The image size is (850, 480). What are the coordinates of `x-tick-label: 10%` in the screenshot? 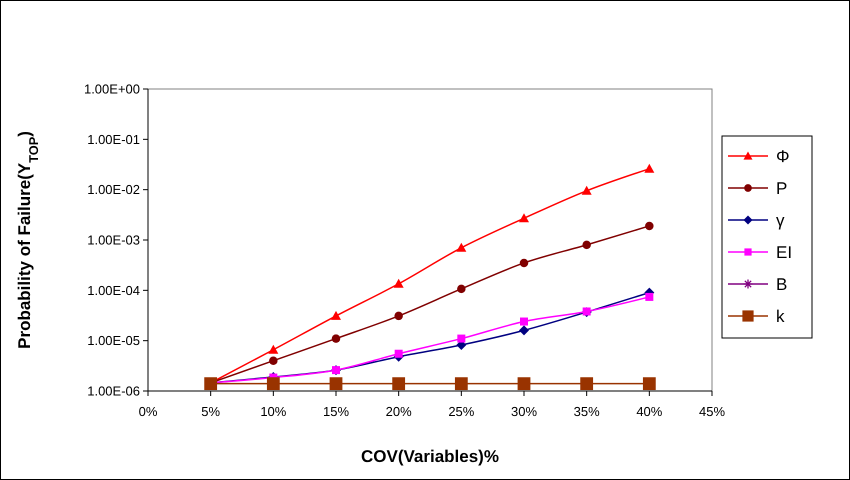 It's located at (273, 411).